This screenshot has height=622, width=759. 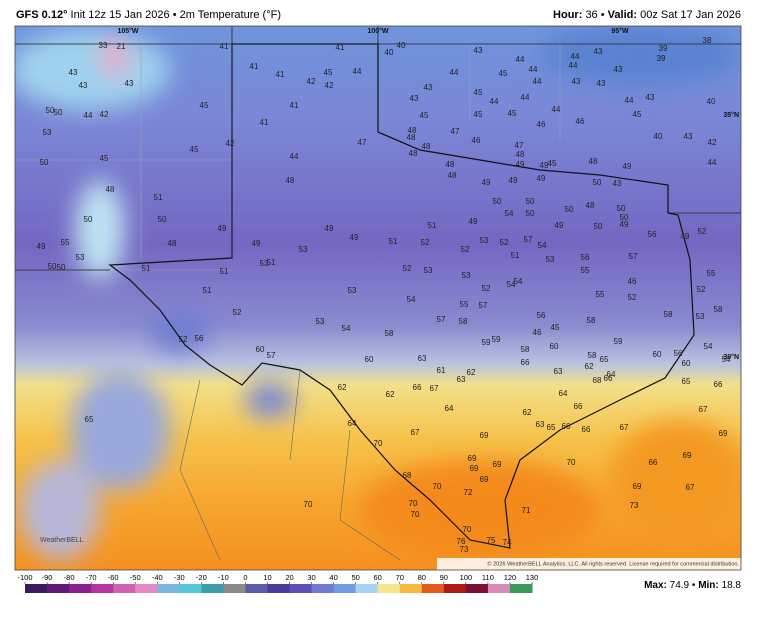 I want to click on colorbar-tick-label: -80, so click(x=69, y=577).